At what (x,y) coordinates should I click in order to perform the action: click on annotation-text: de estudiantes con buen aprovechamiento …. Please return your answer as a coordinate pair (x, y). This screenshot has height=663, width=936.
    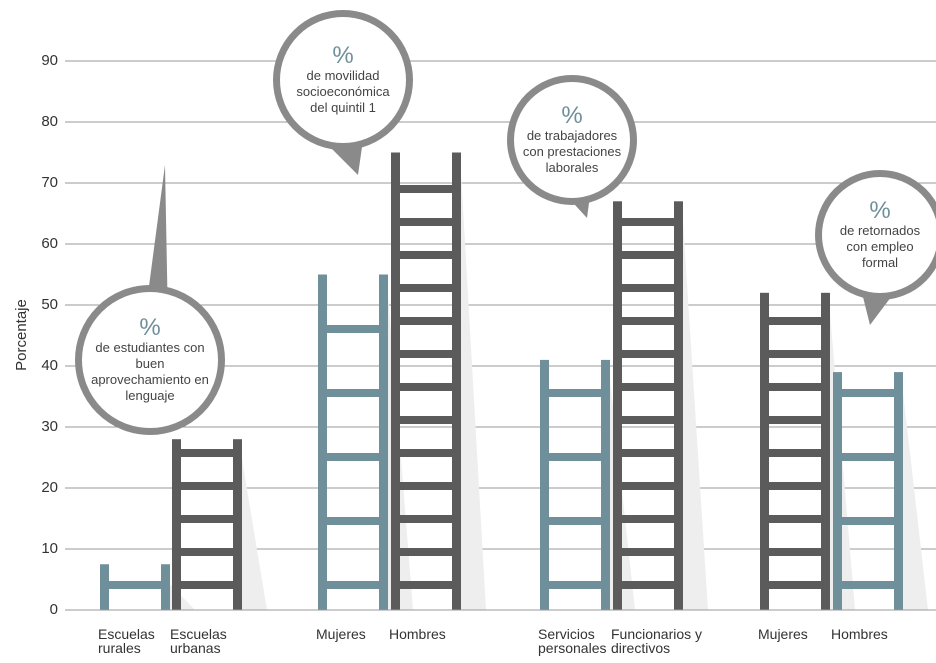
    Looking at the image, I should click on (150, 371).